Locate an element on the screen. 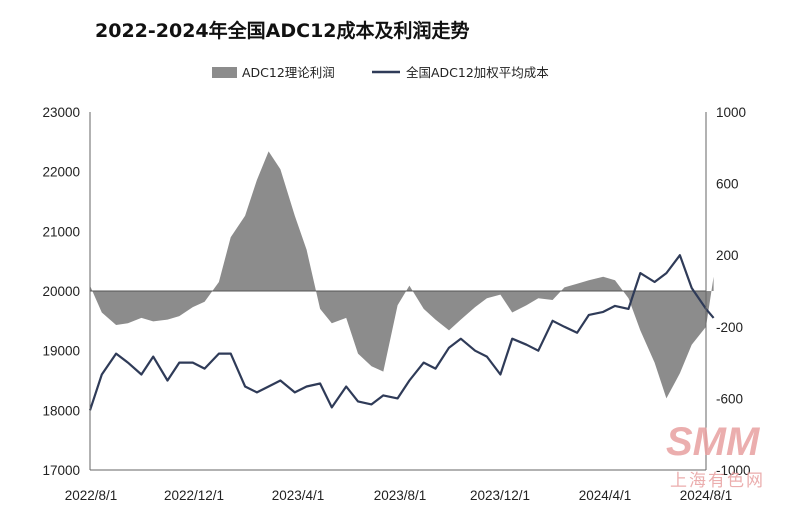 This screenshot has height=526, width=800. y-right-tick-label: 1000 is located at coordinates (731, 112).